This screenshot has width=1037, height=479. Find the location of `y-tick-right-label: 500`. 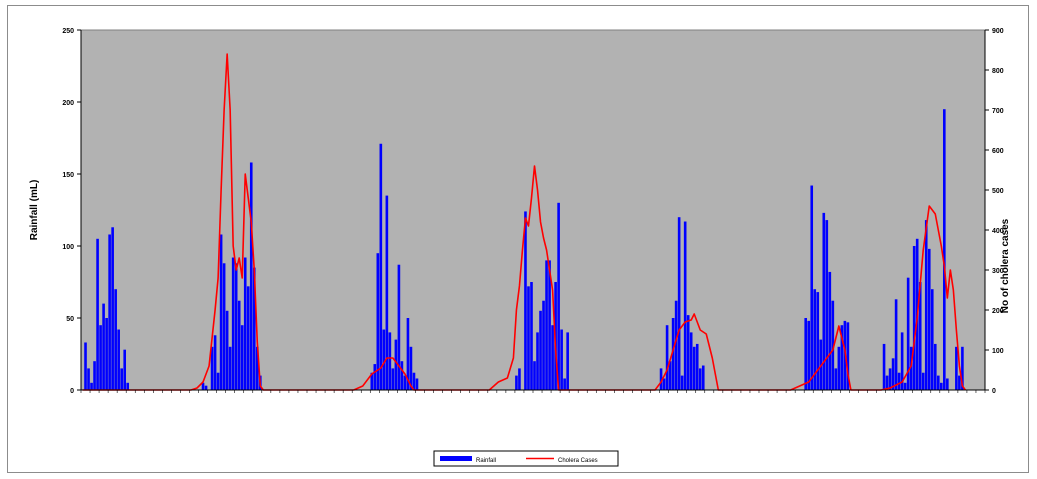

y-tick-right-label: 500 is located at coordinates (998, 191).